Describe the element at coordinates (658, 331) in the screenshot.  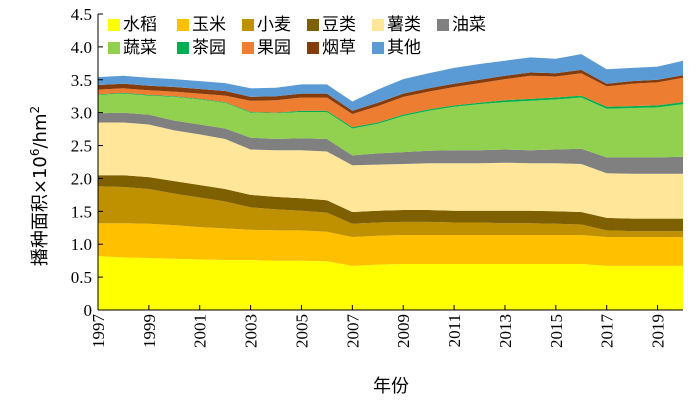
I see `x-tick-label: 2019` at that location.